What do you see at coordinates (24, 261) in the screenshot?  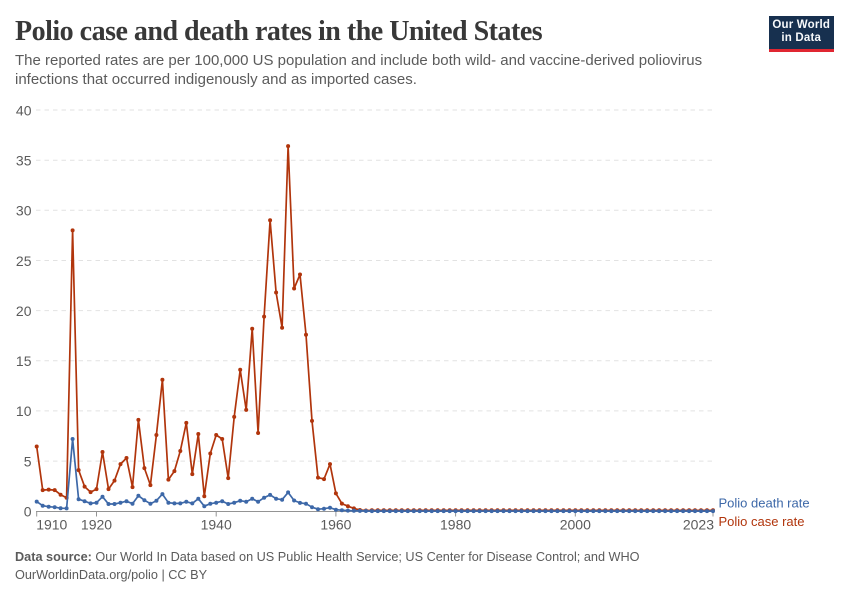 I see `svg-text: 25` at bounding box center [24, 261].